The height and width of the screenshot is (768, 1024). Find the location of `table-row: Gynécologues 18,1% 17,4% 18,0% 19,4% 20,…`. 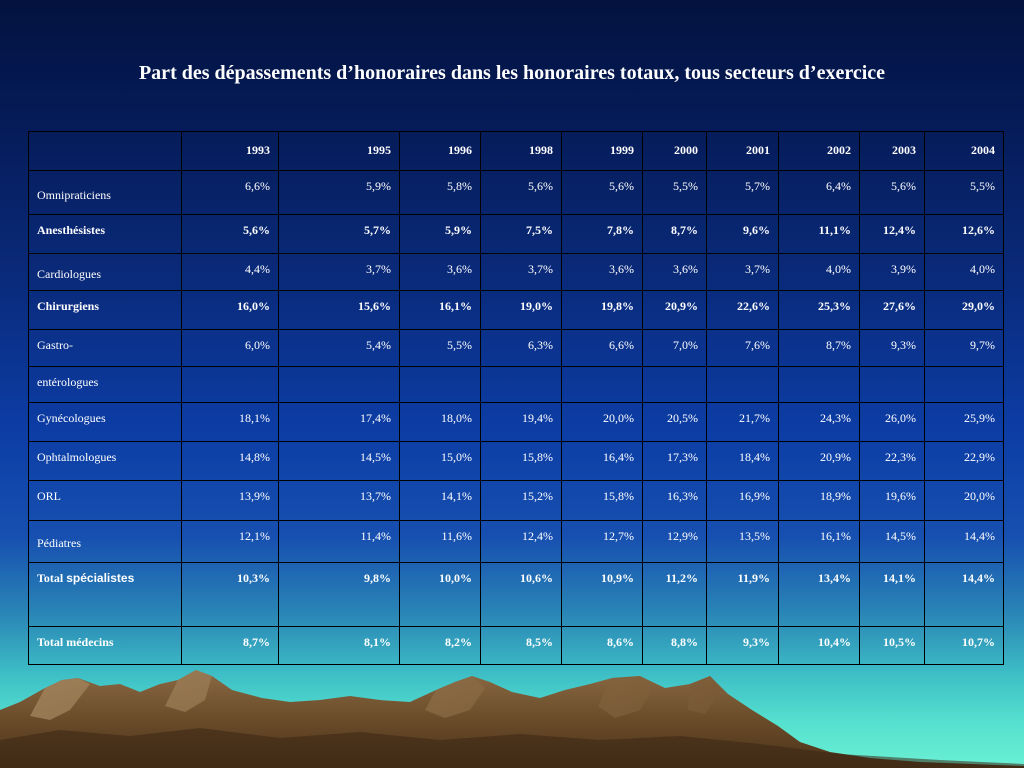

table-row: Gynécologues 18,1% 17,4% 18,0% 19,4% 20,… is located at coordinates (516, 422).